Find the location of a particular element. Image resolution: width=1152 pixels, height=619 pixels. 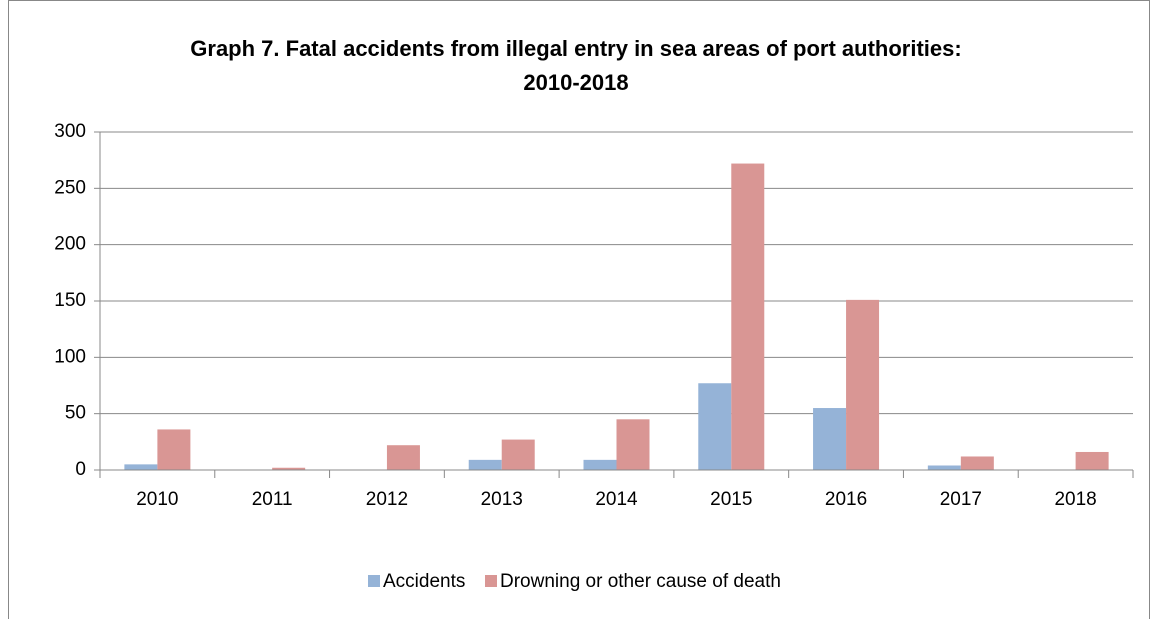

y-tick-label: 150 is located at coordinates (70, 300).